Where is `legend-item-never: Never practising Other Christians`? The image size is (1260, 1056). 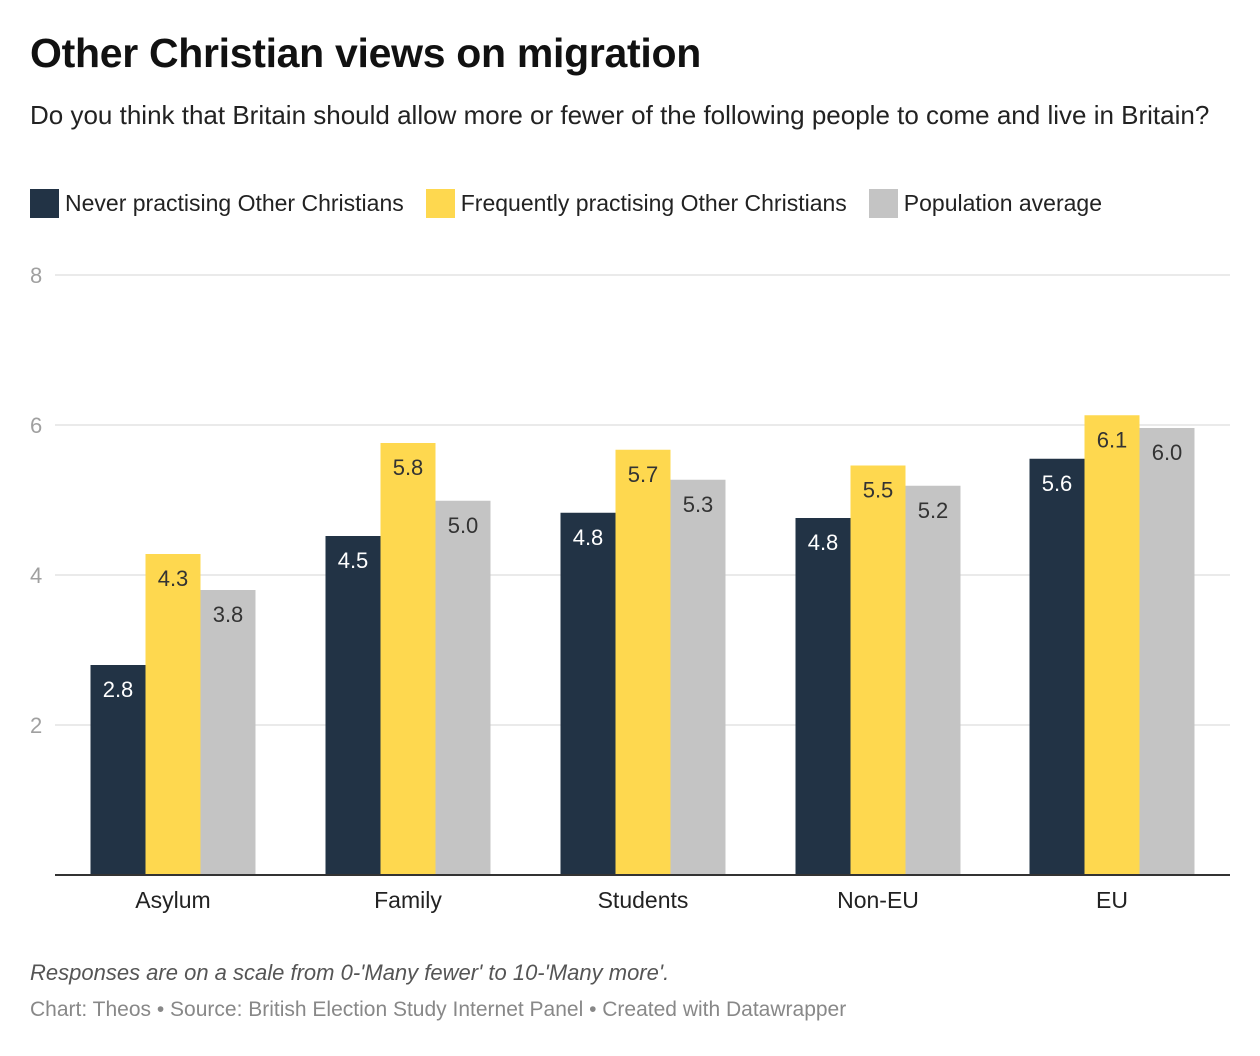 legend-item-never: Never practising Other Christians is located at coordinates (217, 203).